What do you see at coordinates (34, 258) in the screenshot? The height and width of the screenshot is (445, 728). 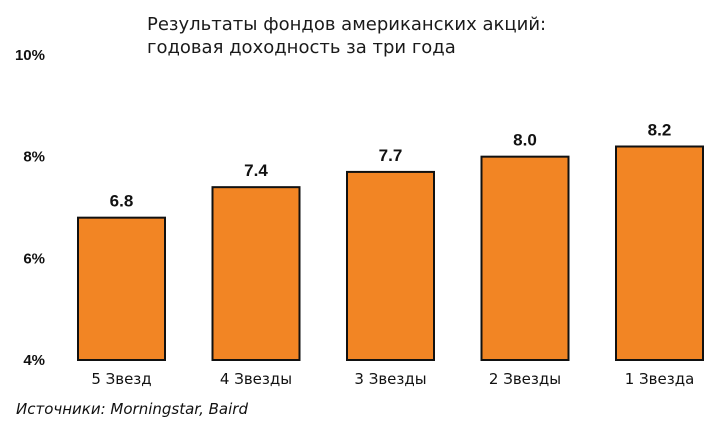 I see `y-tick-label: 6%` at bounding box center [34, 258].